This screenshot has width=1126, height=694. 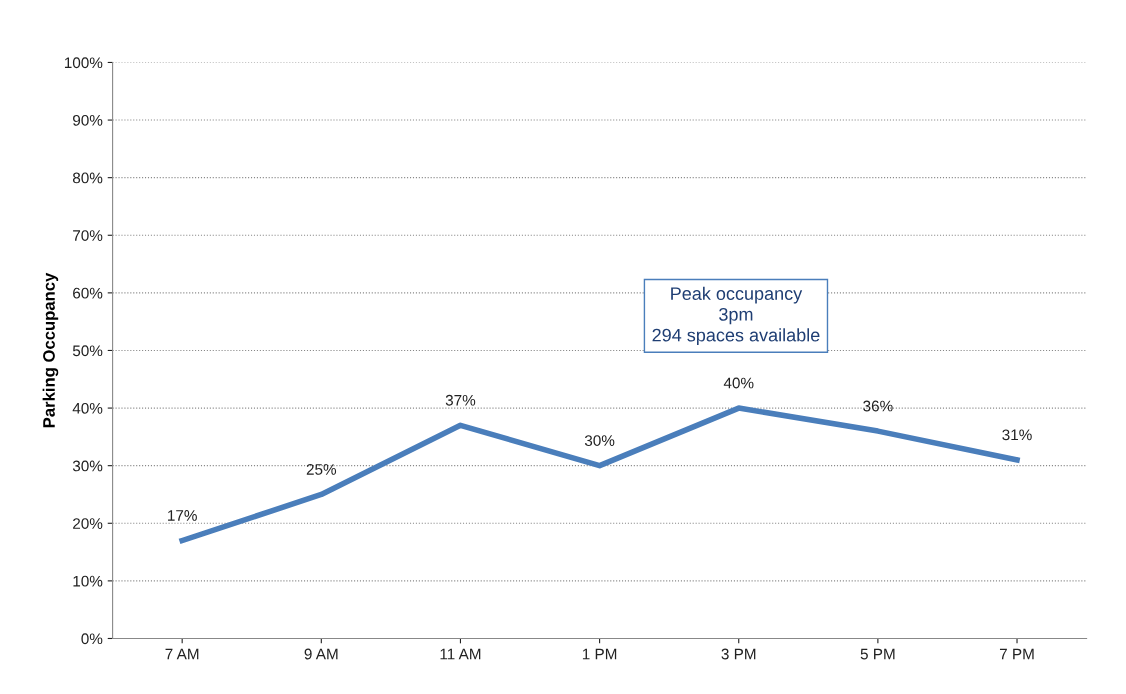 What do you see at coordinates (736, 316) in the screenshot?
I see `annotation: Peak occupancy 3pm 294 spaces available` at bounding box center [736, 316].